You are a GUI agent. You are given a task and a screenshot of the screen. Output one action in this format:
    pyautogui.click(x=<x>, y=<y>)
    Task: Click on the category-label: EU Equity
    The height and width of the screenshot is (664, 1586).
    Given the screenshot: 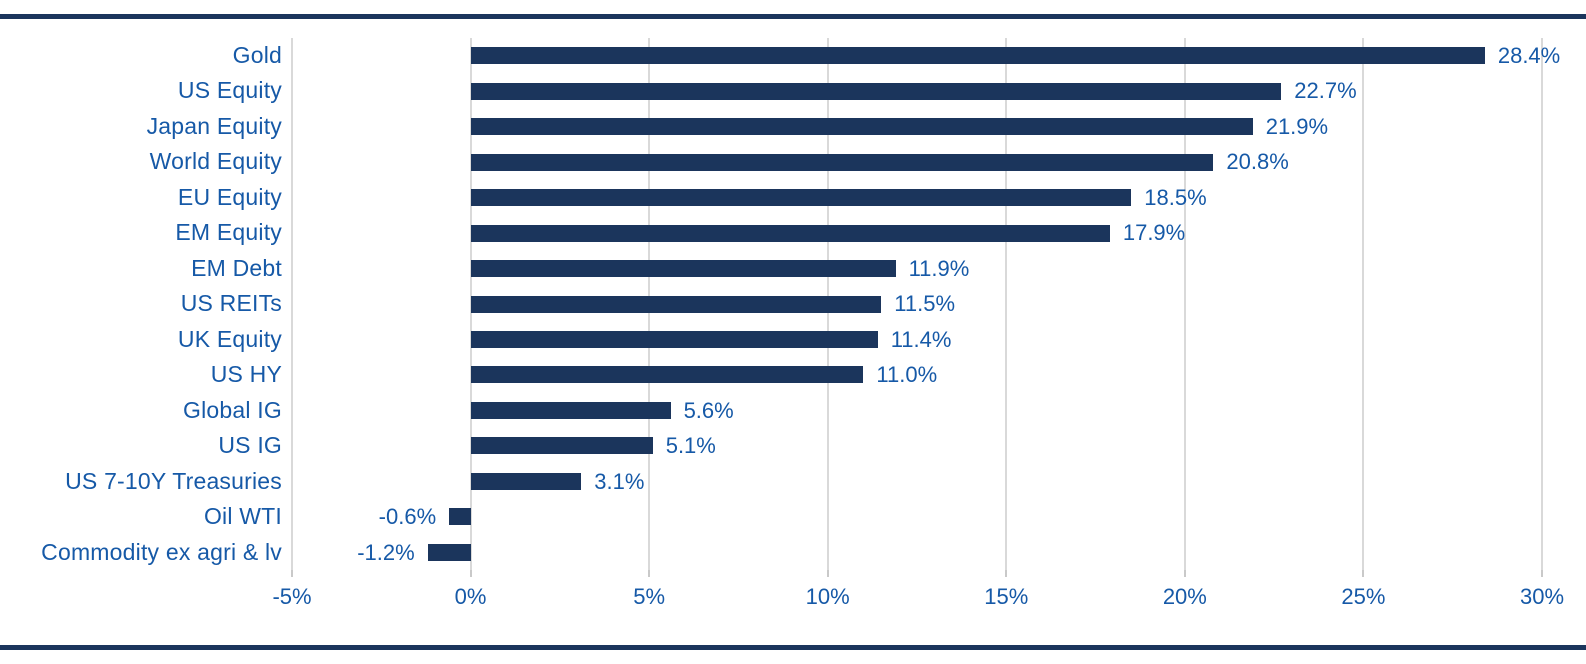 What is the action you would take?
    pyautogui.click(x=229, y=196)
    